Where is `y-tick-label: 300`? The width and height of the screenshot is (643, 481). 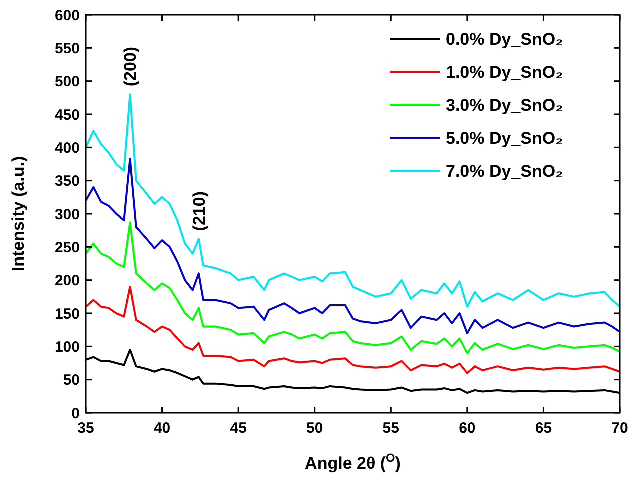 y-tick-label: 300 is located at coordinates (67, 215).